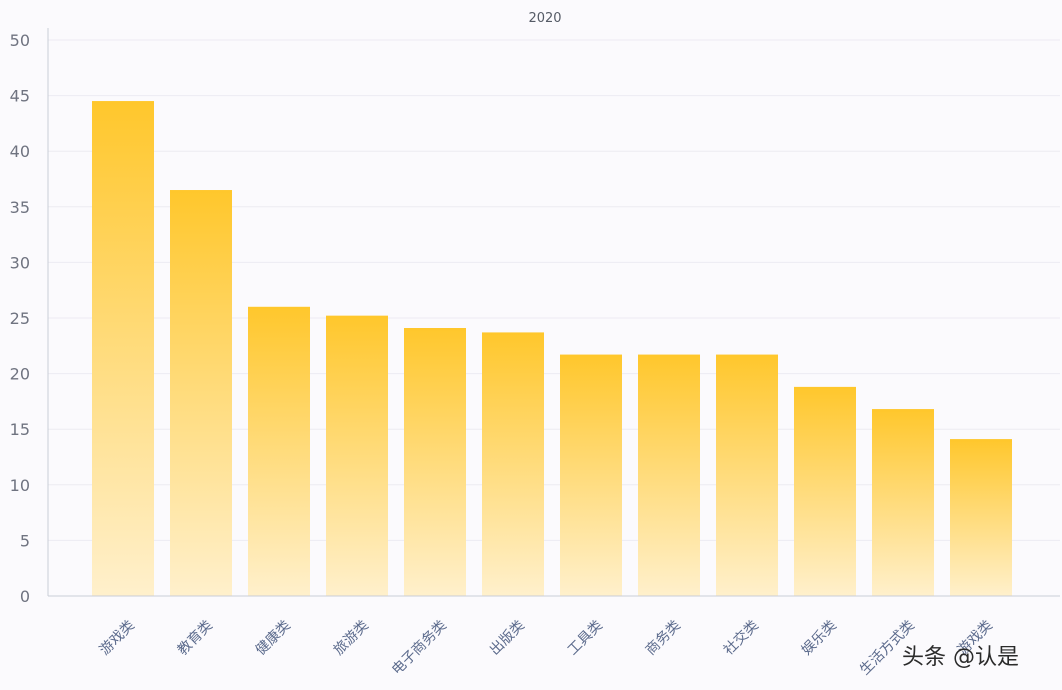 The width and height of the screenshot is (1062, 690). Describe the element at coordinates (351, 638) in the screenshot. I see `x-tick-label: 旅游类` at that location.